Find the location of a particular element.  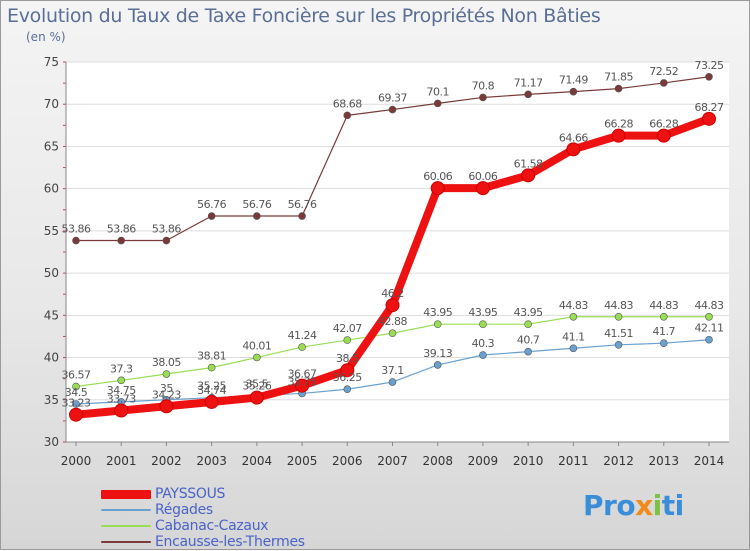

legend-item: Régades is located at coordinates (231, 510).